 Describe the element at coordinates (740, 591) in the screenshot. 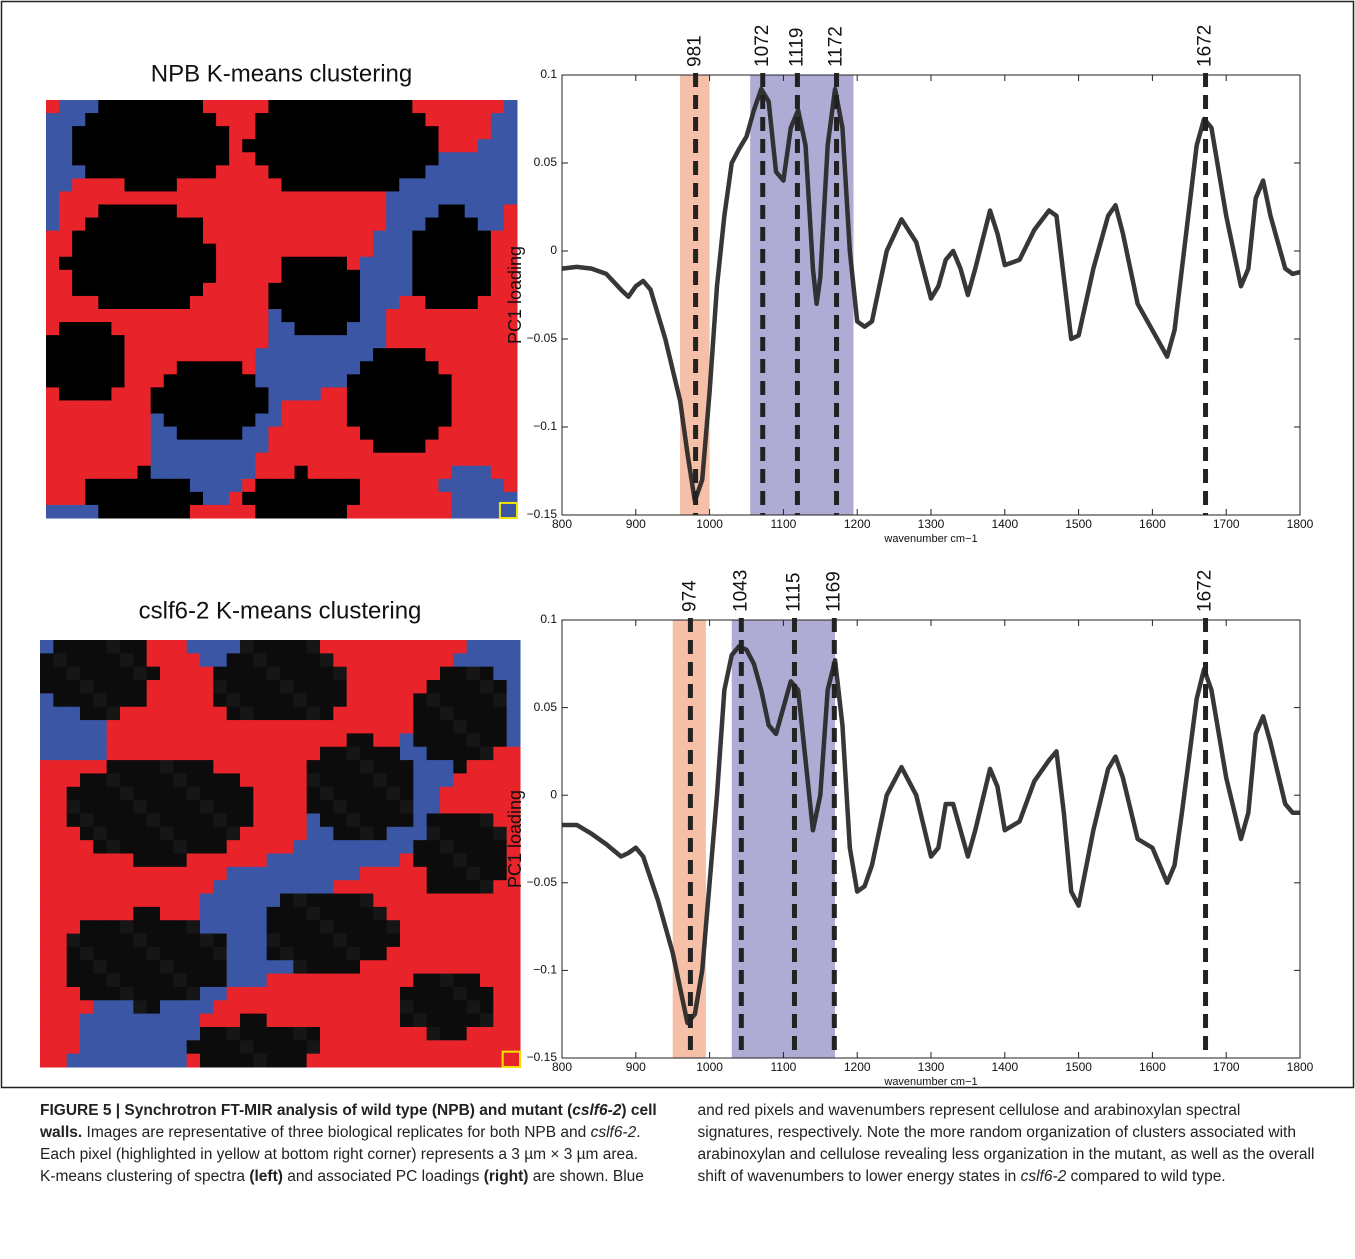

I see `peak-label: 1043` at that location.